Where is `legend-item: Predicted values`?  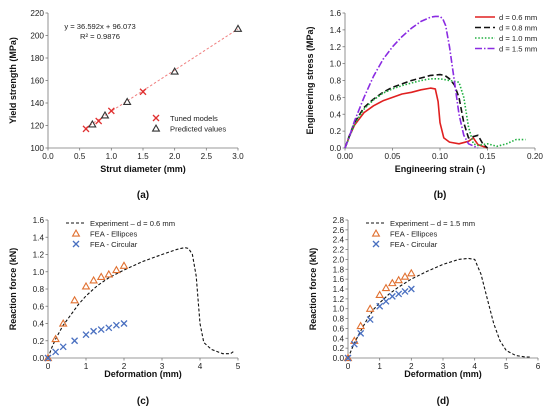
legend-item: Predicted values is located at coordinates (188, 128).